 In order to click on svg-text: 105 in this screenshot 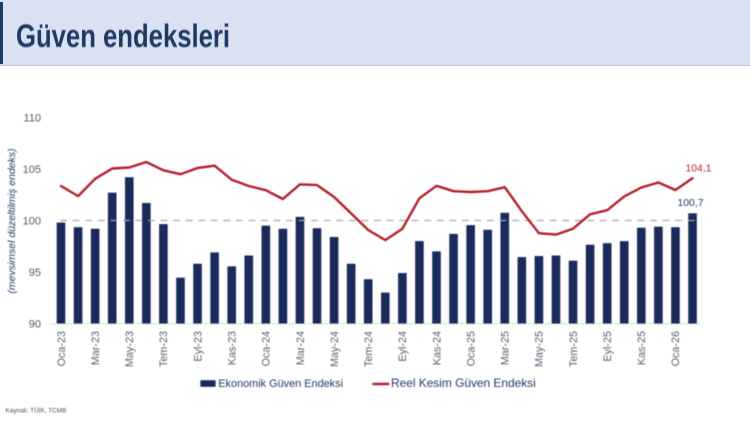, I will do `click(32, 170)`.